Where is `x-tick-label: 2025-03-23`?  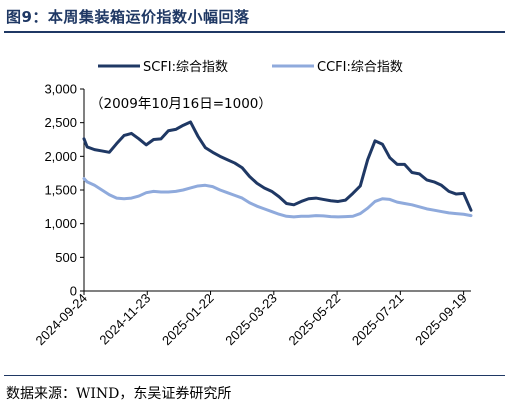 x-tick-label: 2025-03-23 is located at coordinates (251, 320).